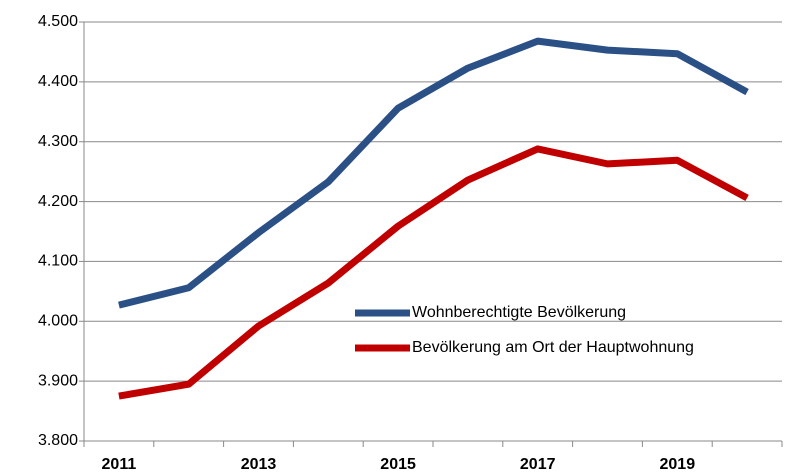 This screenshot has width=791, height=475. What do you see at coordinates (58, 81) in the screenshot?
I see `y-tick-label: 4.400` at bounding box center [58, 81].